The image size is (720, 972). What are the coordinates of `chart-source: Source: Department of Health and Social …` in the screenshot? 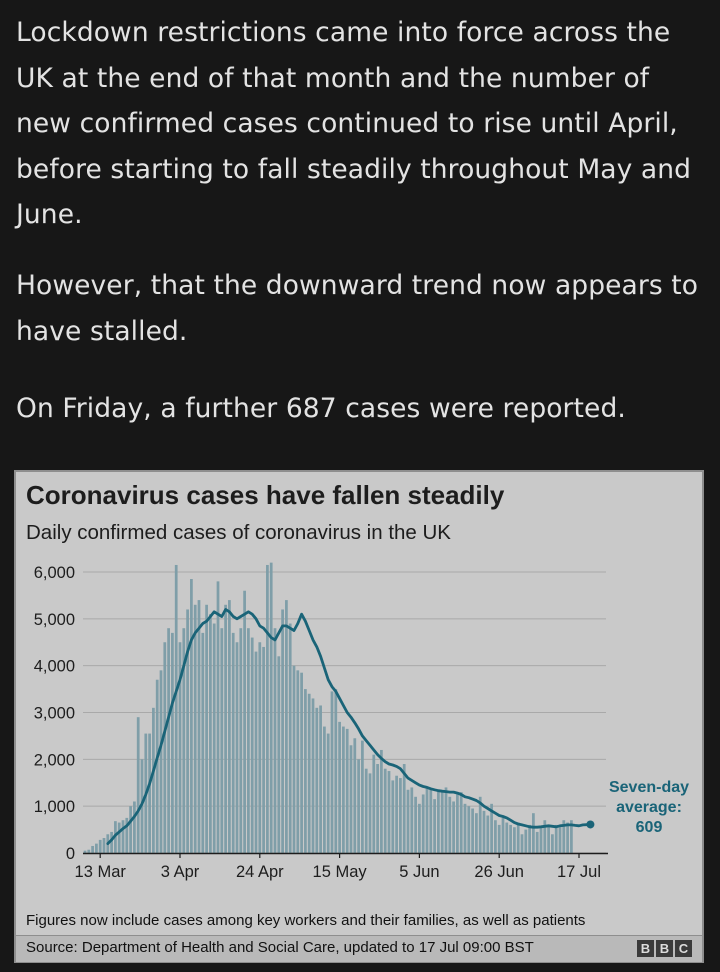 It's located at (280, 947).